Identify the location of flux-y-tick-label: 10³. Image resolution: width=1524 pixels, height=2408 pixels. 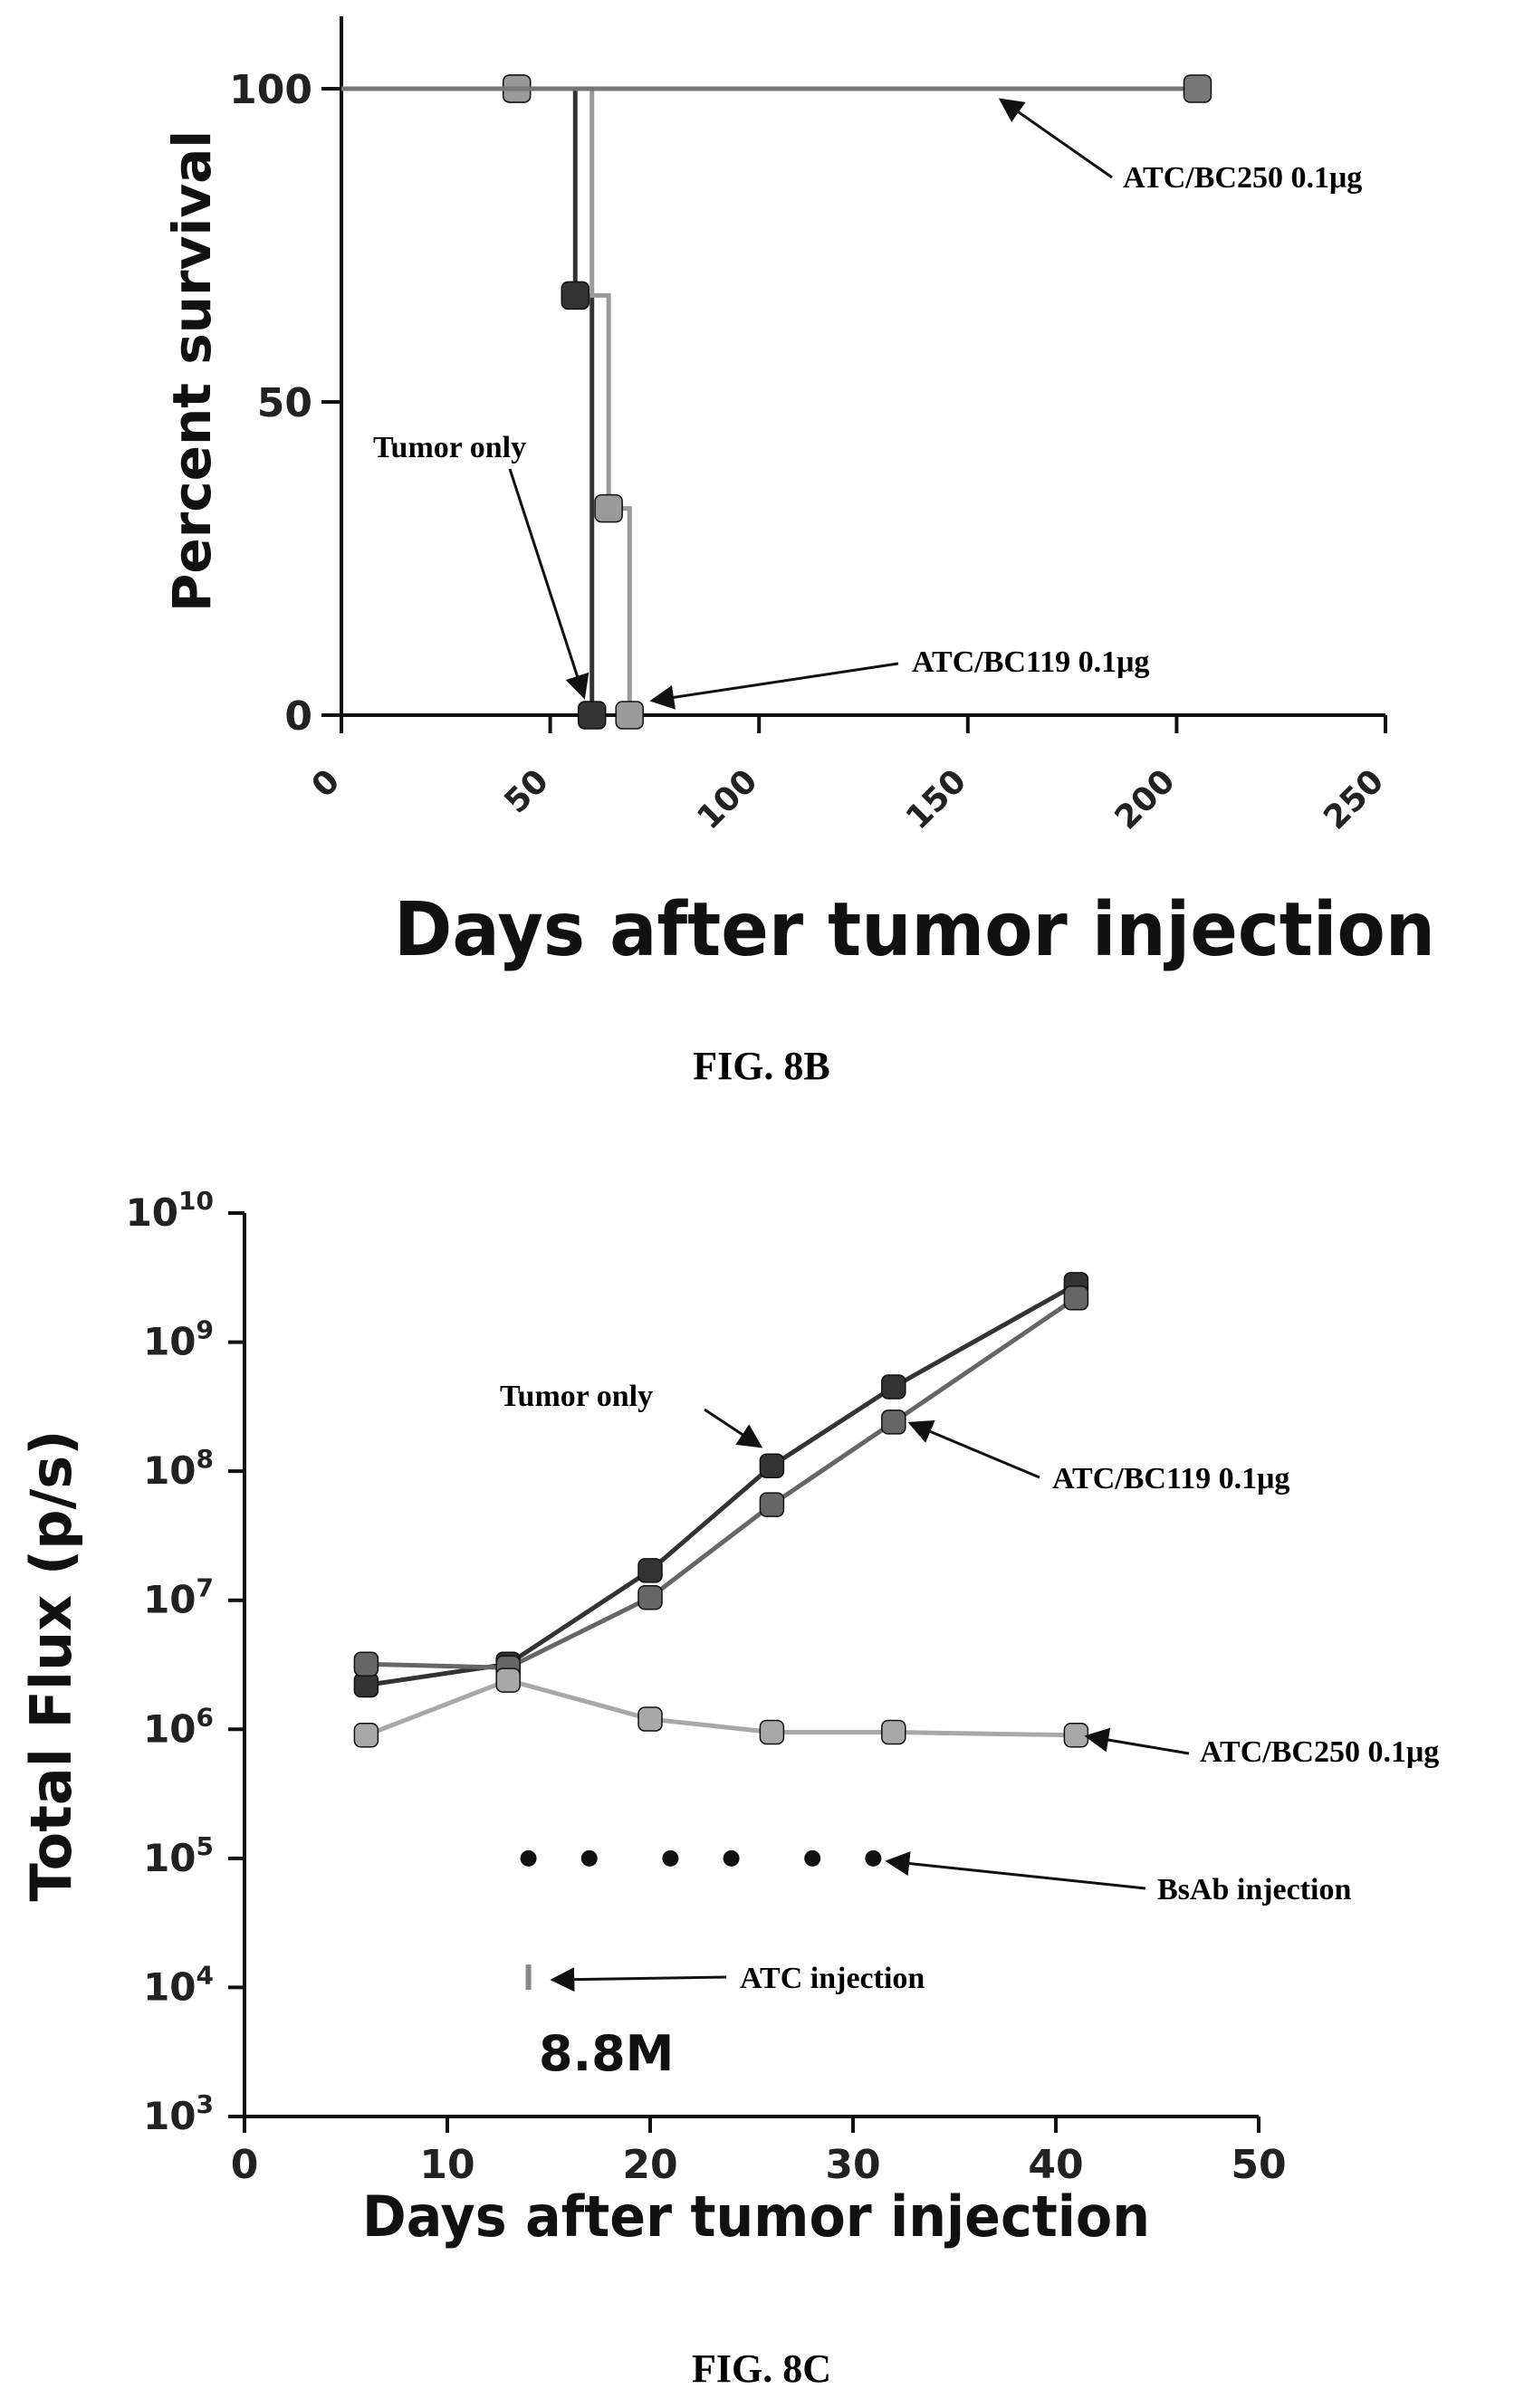
(178, 2113).